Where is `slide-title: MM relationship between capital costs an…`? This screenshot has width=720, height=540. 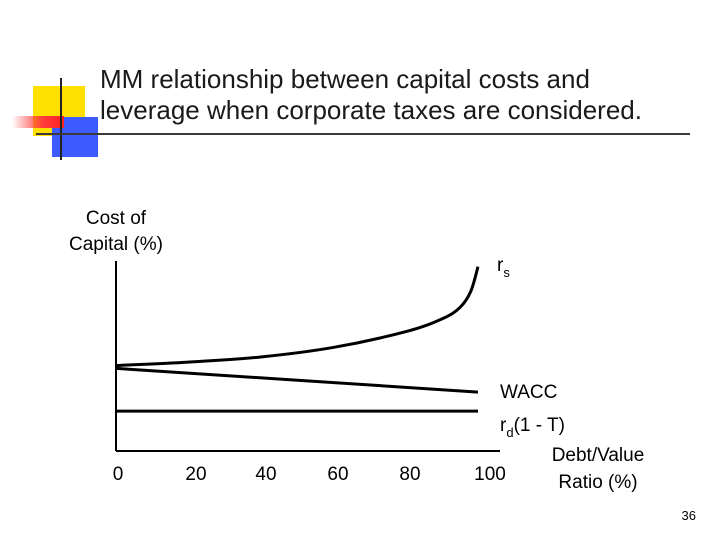 slide-title: MM relationship between capital costs an… is located at coordinates (371, 94).